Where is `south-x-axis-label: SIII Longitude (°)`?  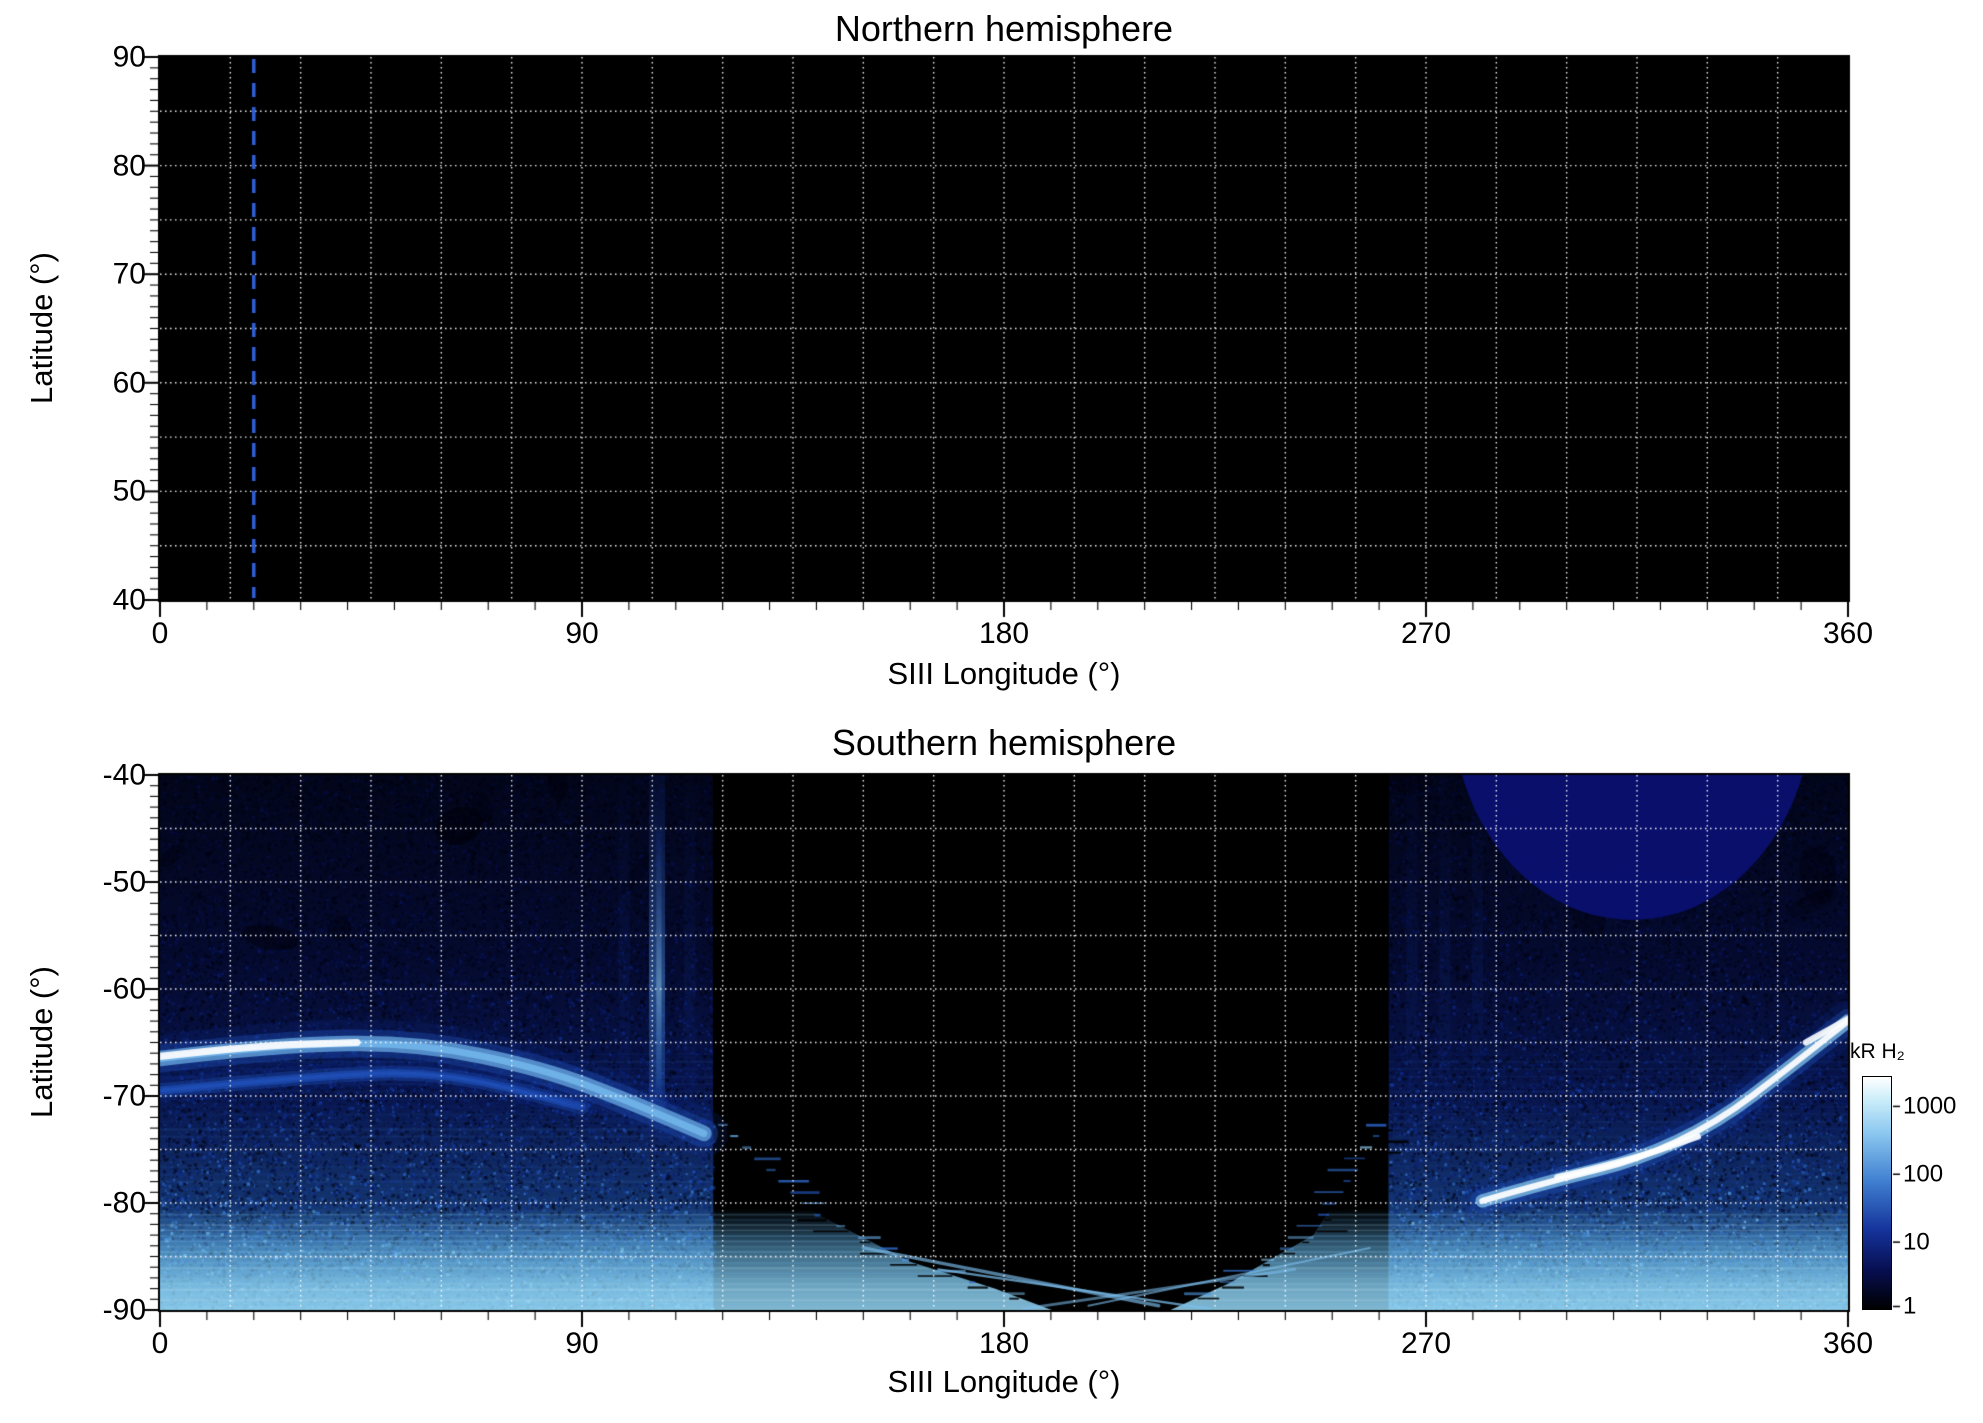 south-x-axis-label: SIII Longitude (°) is located at coordinates (1004, 1381).